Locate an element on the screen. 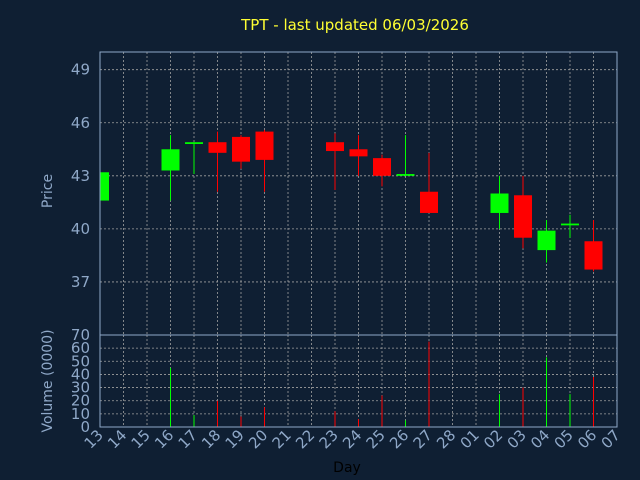 The image size is (640, 480). volume-tick-label: 60 is located at coordinates (80, 348).